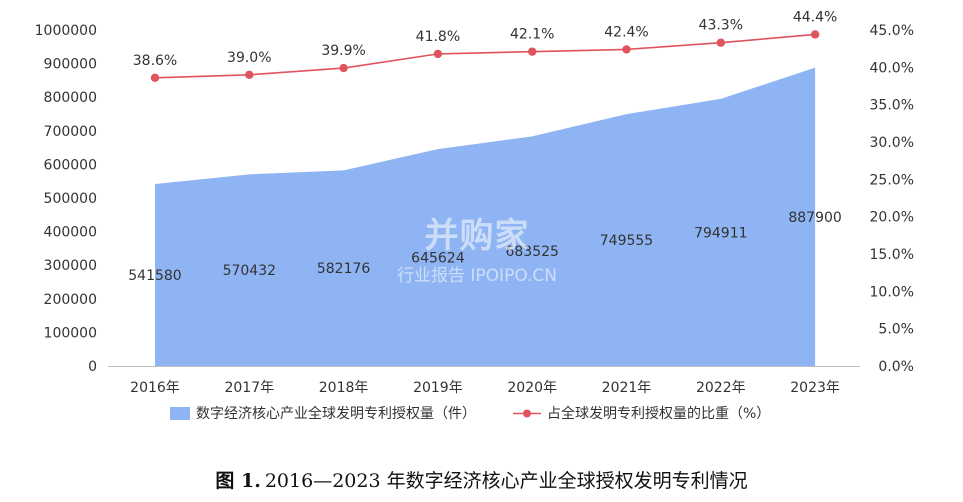 Image resolution: width=963 pixels, height=502 pixels. What do you see at coordinates (249, 388) in the screenshot?
I see `x-tick-label: 2017年` at bounding box center [249, 388].